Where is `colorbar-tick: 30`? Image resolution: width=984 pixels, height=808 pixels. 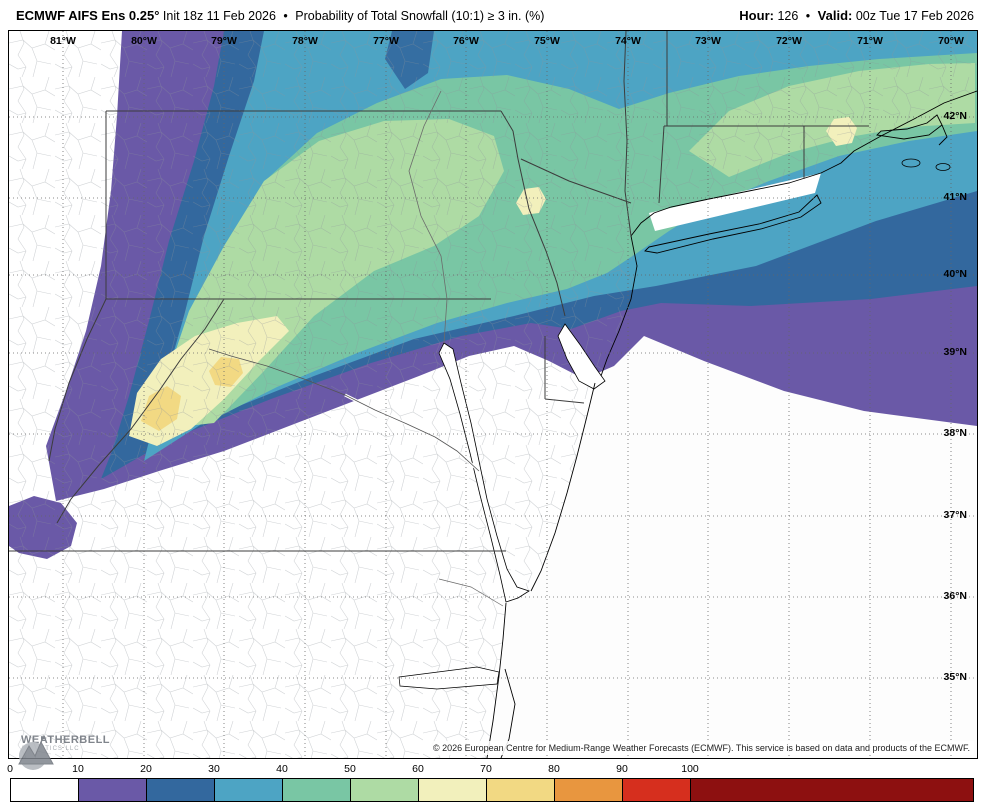
colorbar-tick: 30 is located at coordinates (214, 769).